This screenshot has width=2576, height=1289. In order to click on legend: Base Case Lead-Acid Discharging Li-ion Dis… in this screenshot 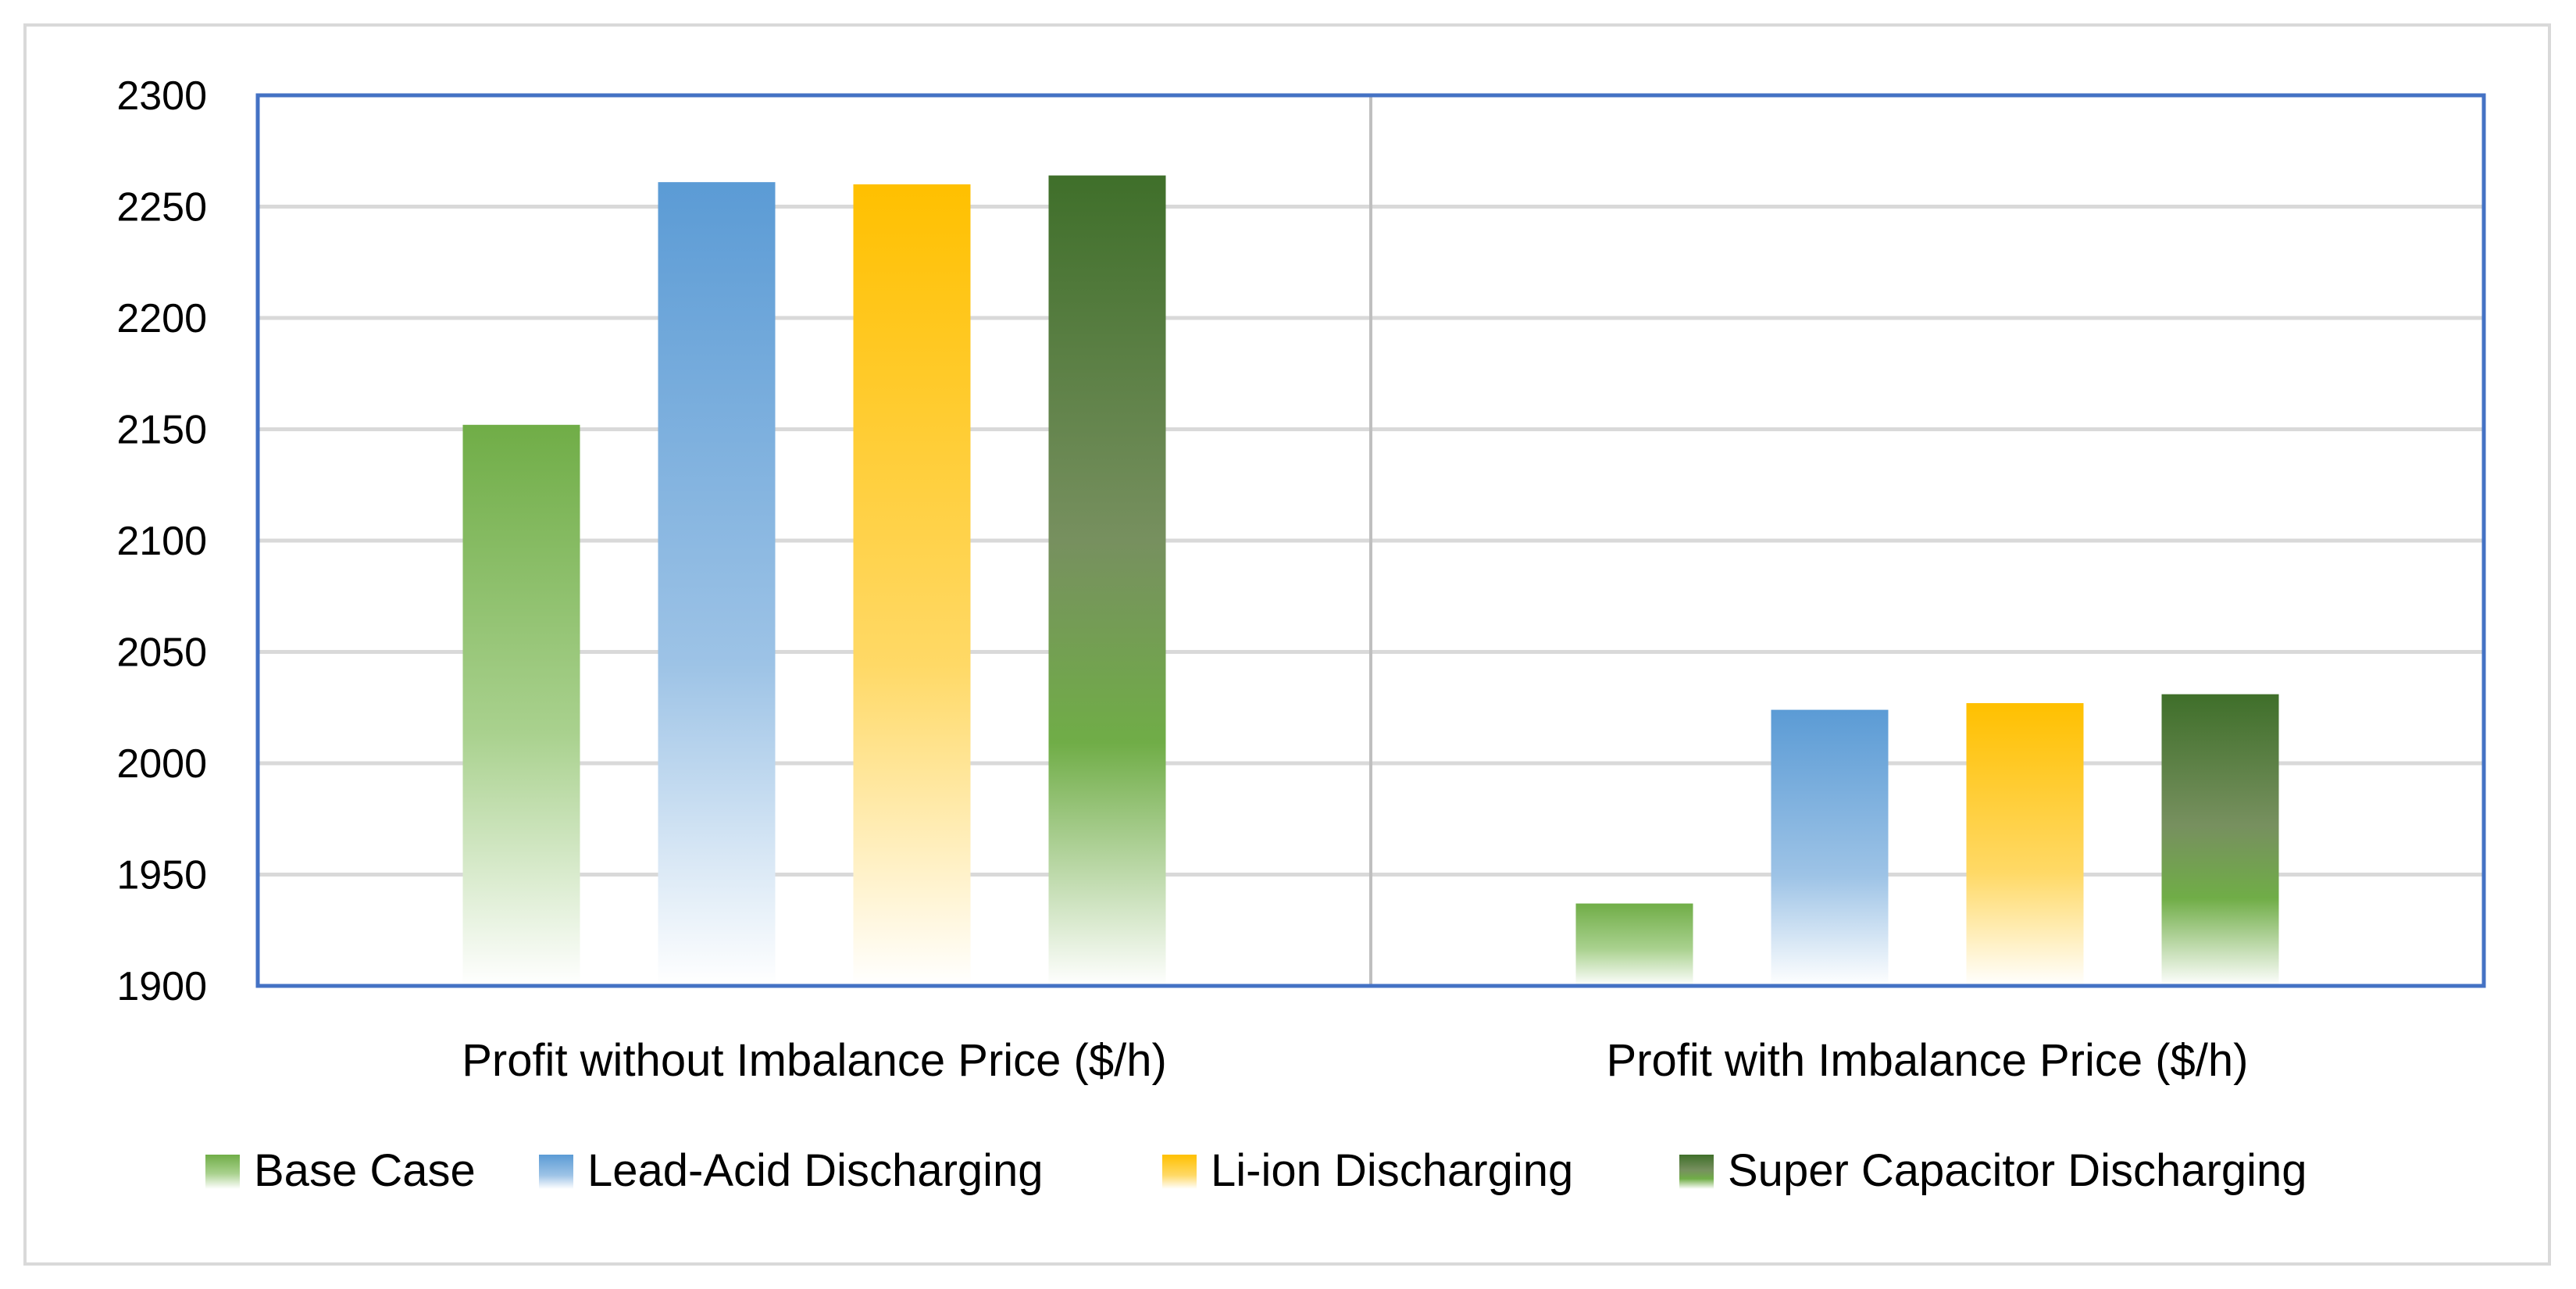, I will do `click(1256, 1170)`.